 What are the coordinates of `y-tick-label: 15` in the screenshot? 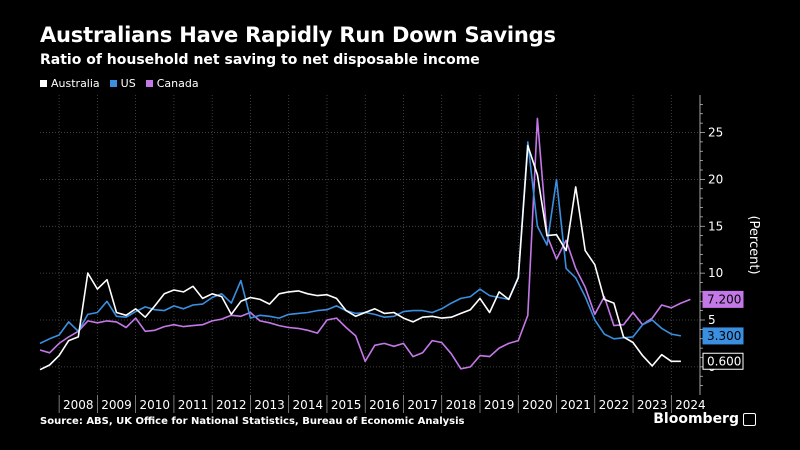 It's located at (715, 226).